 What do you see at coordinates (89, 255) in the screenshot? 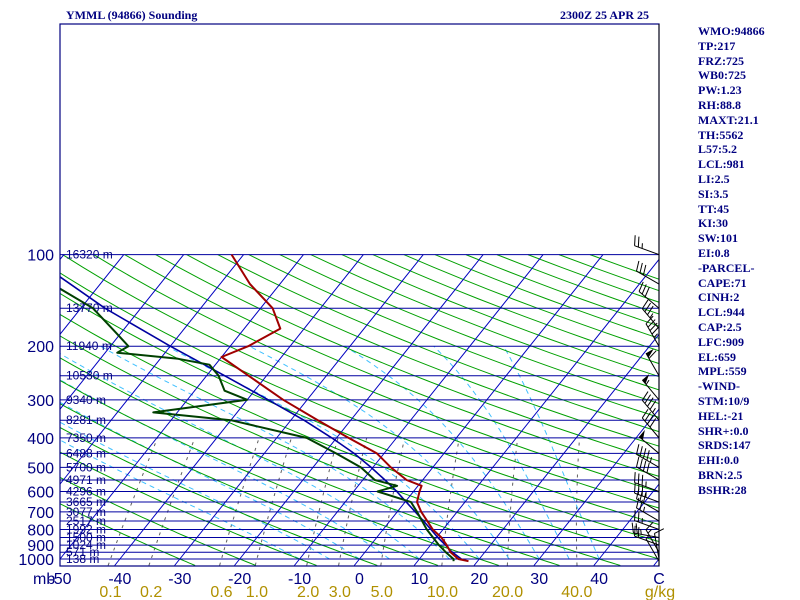
I see `height-label: 16320 m` at bounding box center [89, 255].